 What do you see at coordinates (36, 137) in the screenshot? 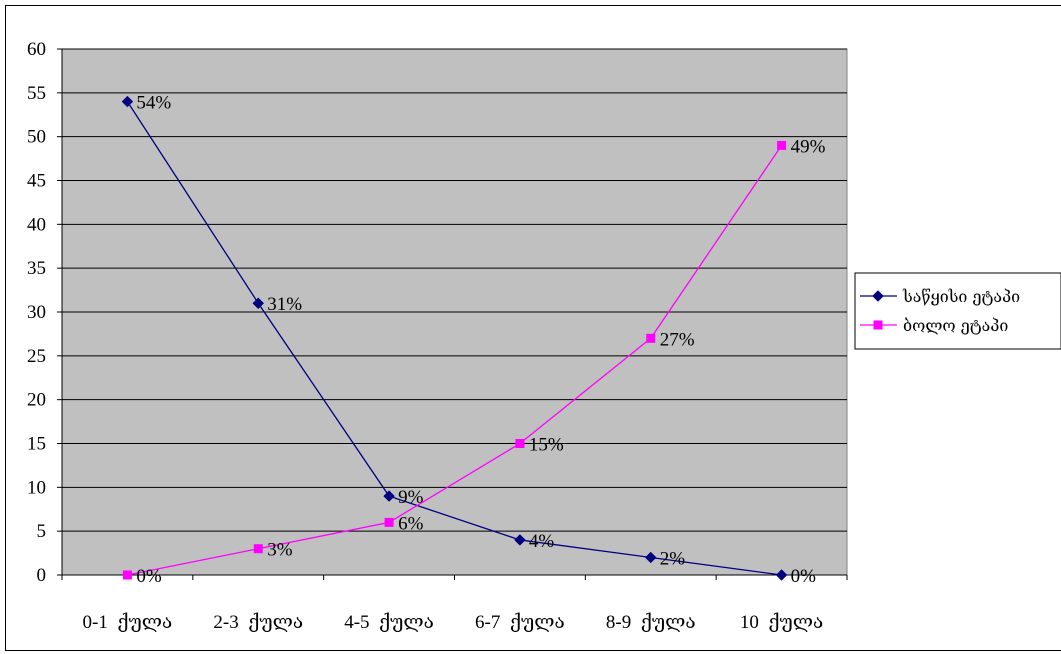
I see `y-tick-label: 50` at bounding box center [36, 137].